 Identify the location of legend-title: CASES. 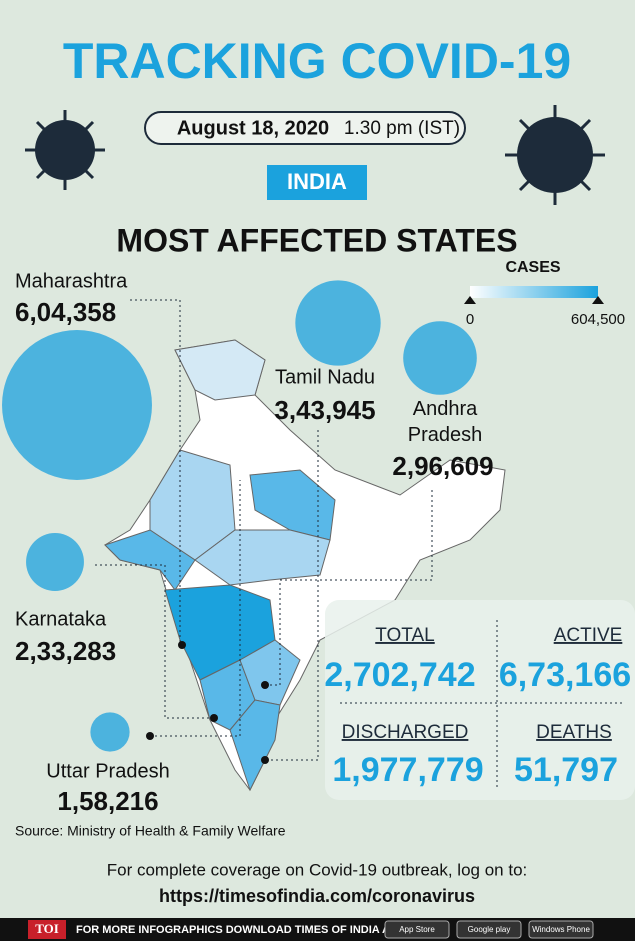
(532, 267).